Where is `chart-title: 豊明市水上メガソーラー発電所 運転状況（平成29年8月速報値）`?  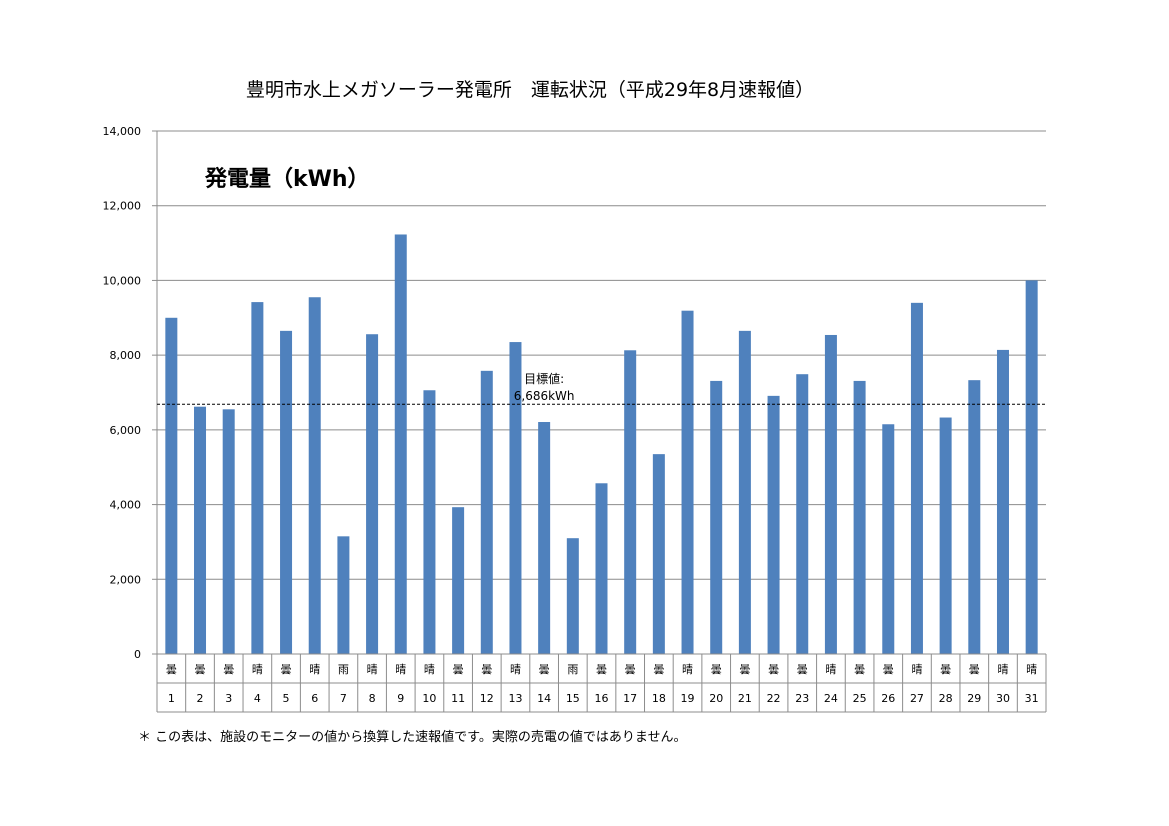 chart-title: 豊明市水上メガソーラー発電所 運転状況（平成29年8月速報値） is located at coordinates (530, 90).